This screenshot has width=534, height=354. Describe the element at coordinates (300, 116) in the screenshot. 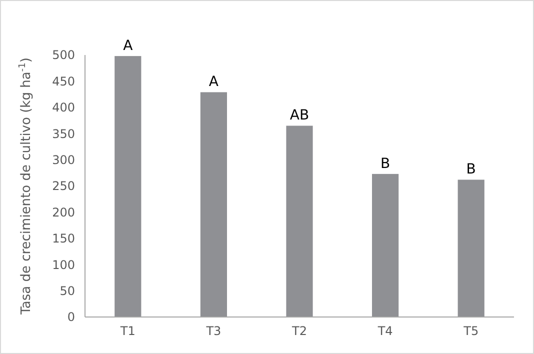

I see `annotation: AB` at that location.